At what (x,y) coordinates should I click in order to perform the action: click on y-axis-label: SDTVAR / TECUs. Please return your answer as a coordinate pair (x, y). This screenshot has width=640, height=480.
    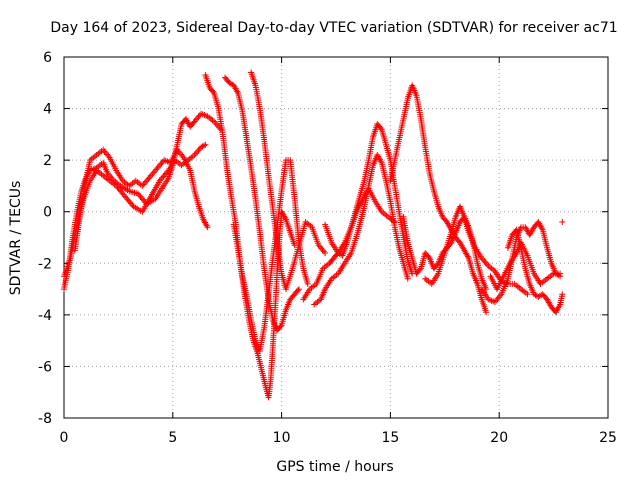
    Looking at the image, I should click on (16, 238).